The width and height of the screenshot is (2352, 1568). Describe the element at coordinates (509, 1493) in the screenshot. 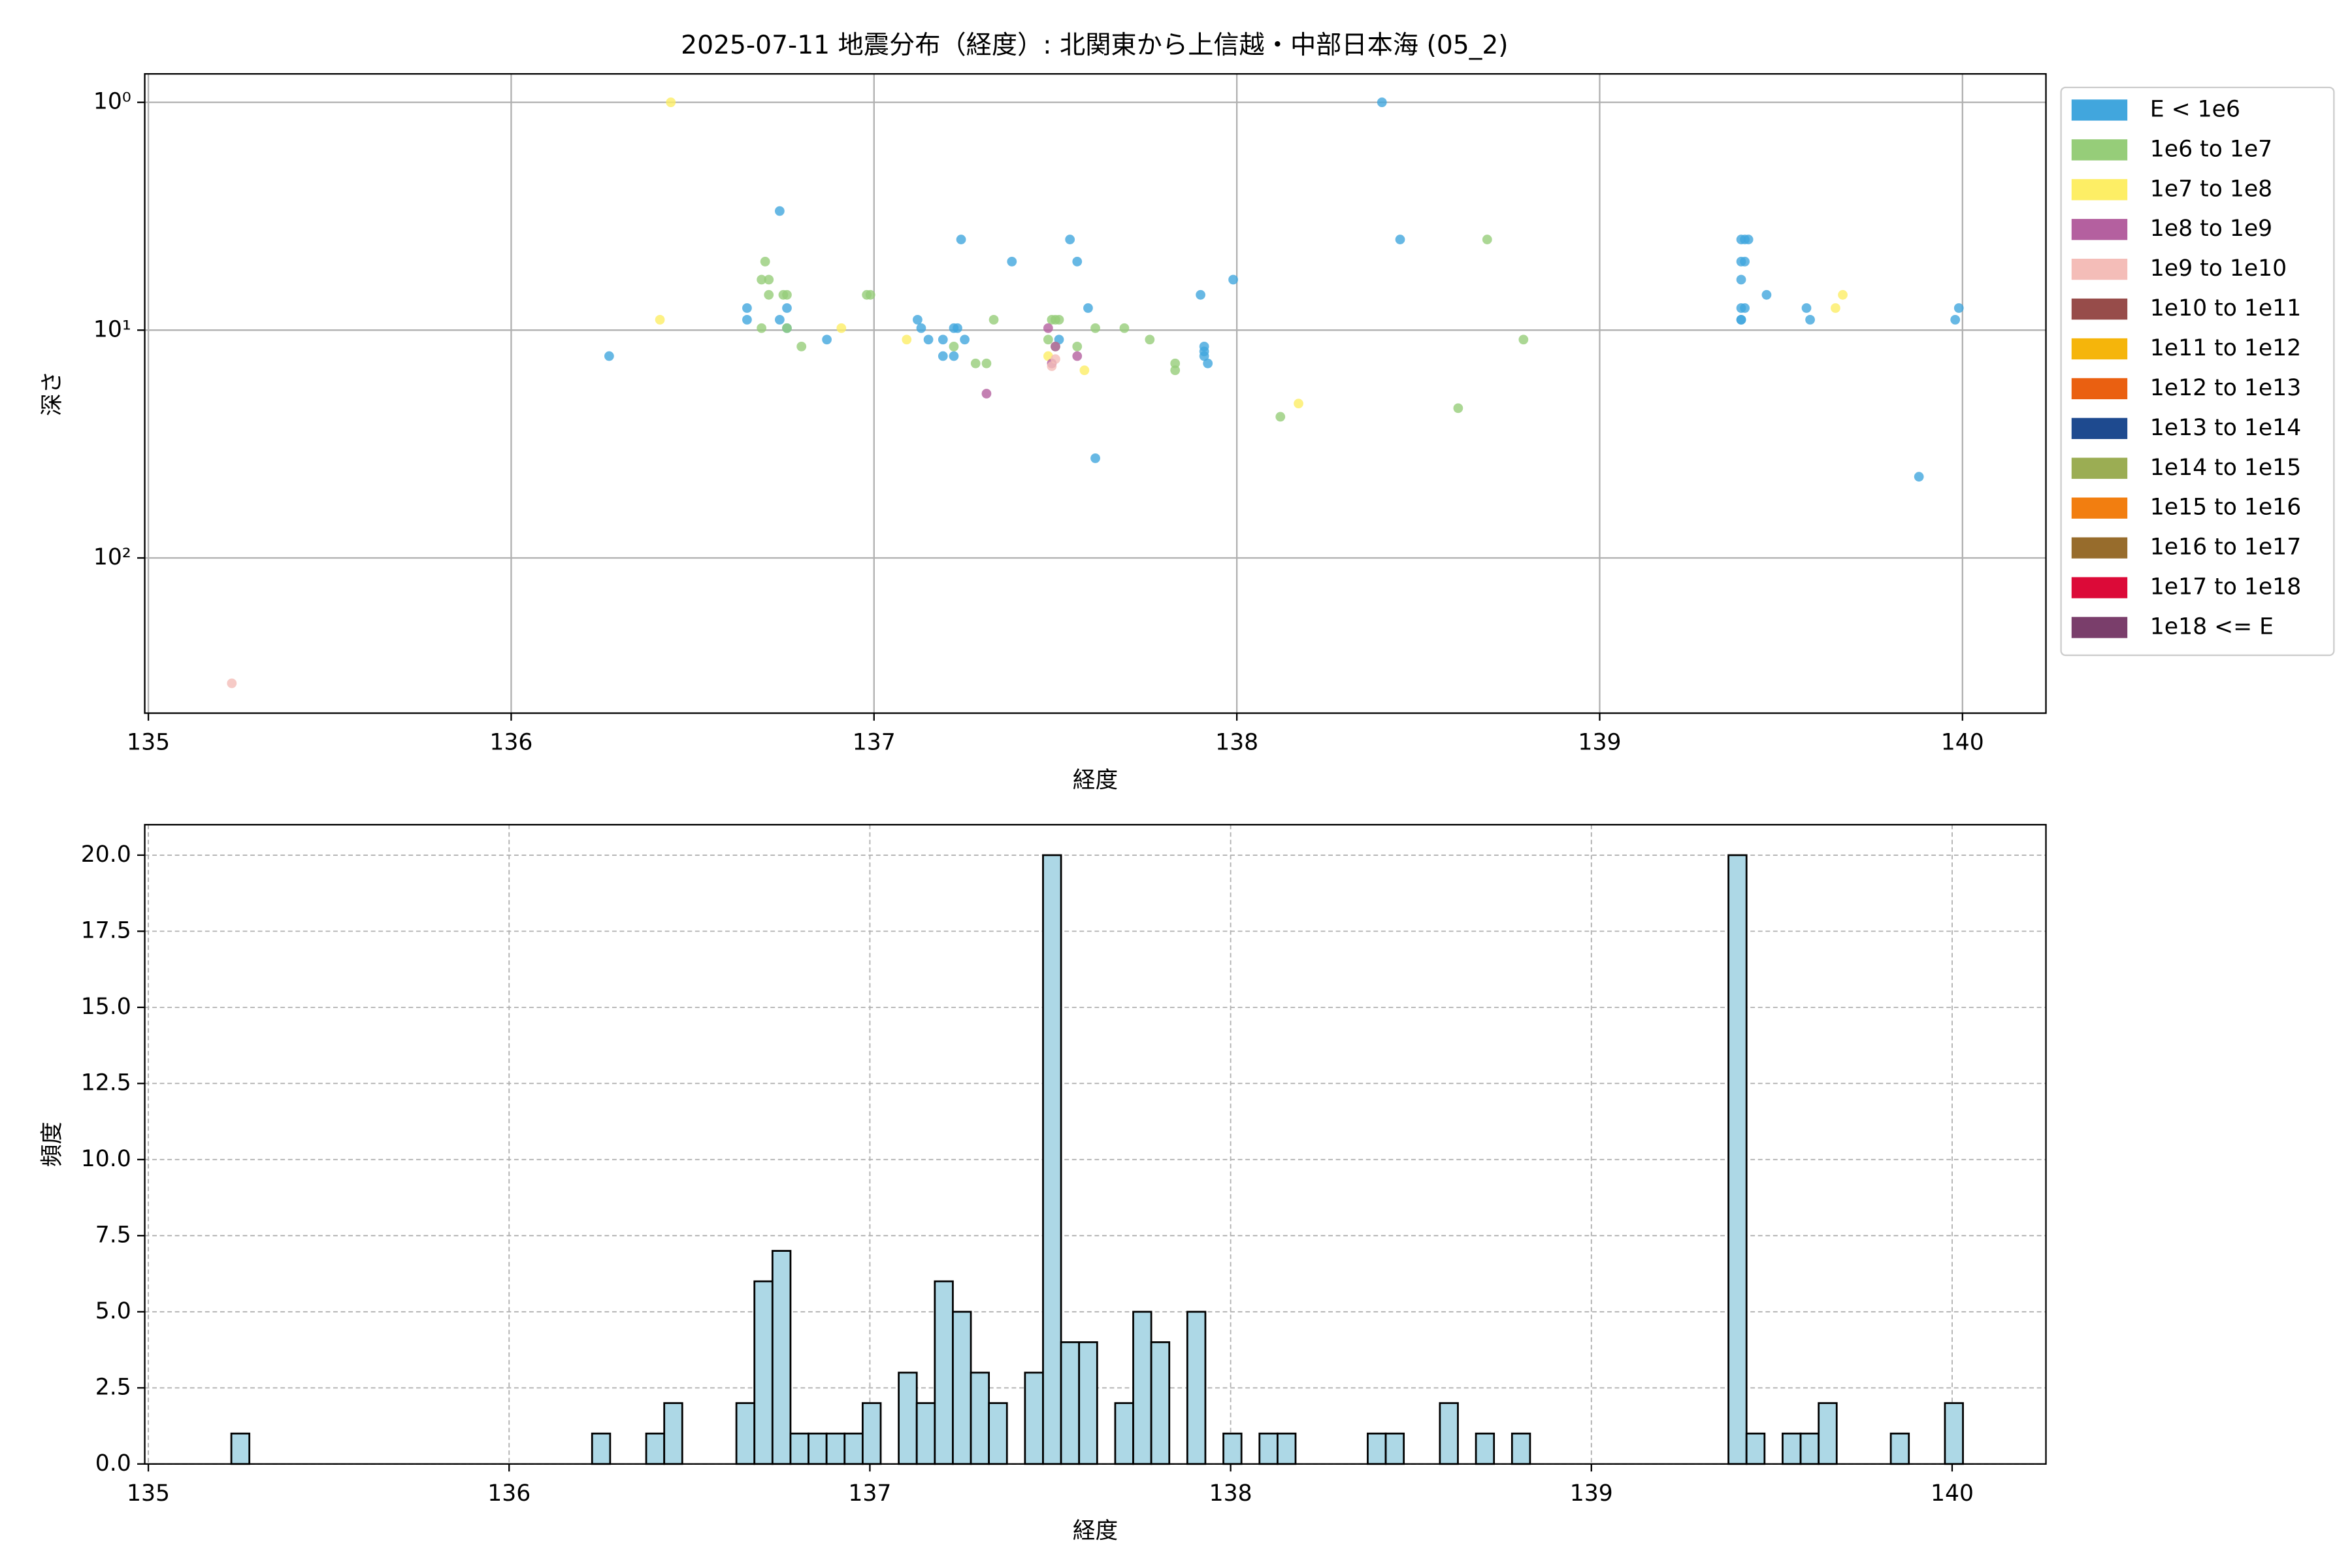

I see `x-tick-label: 136` at that location.